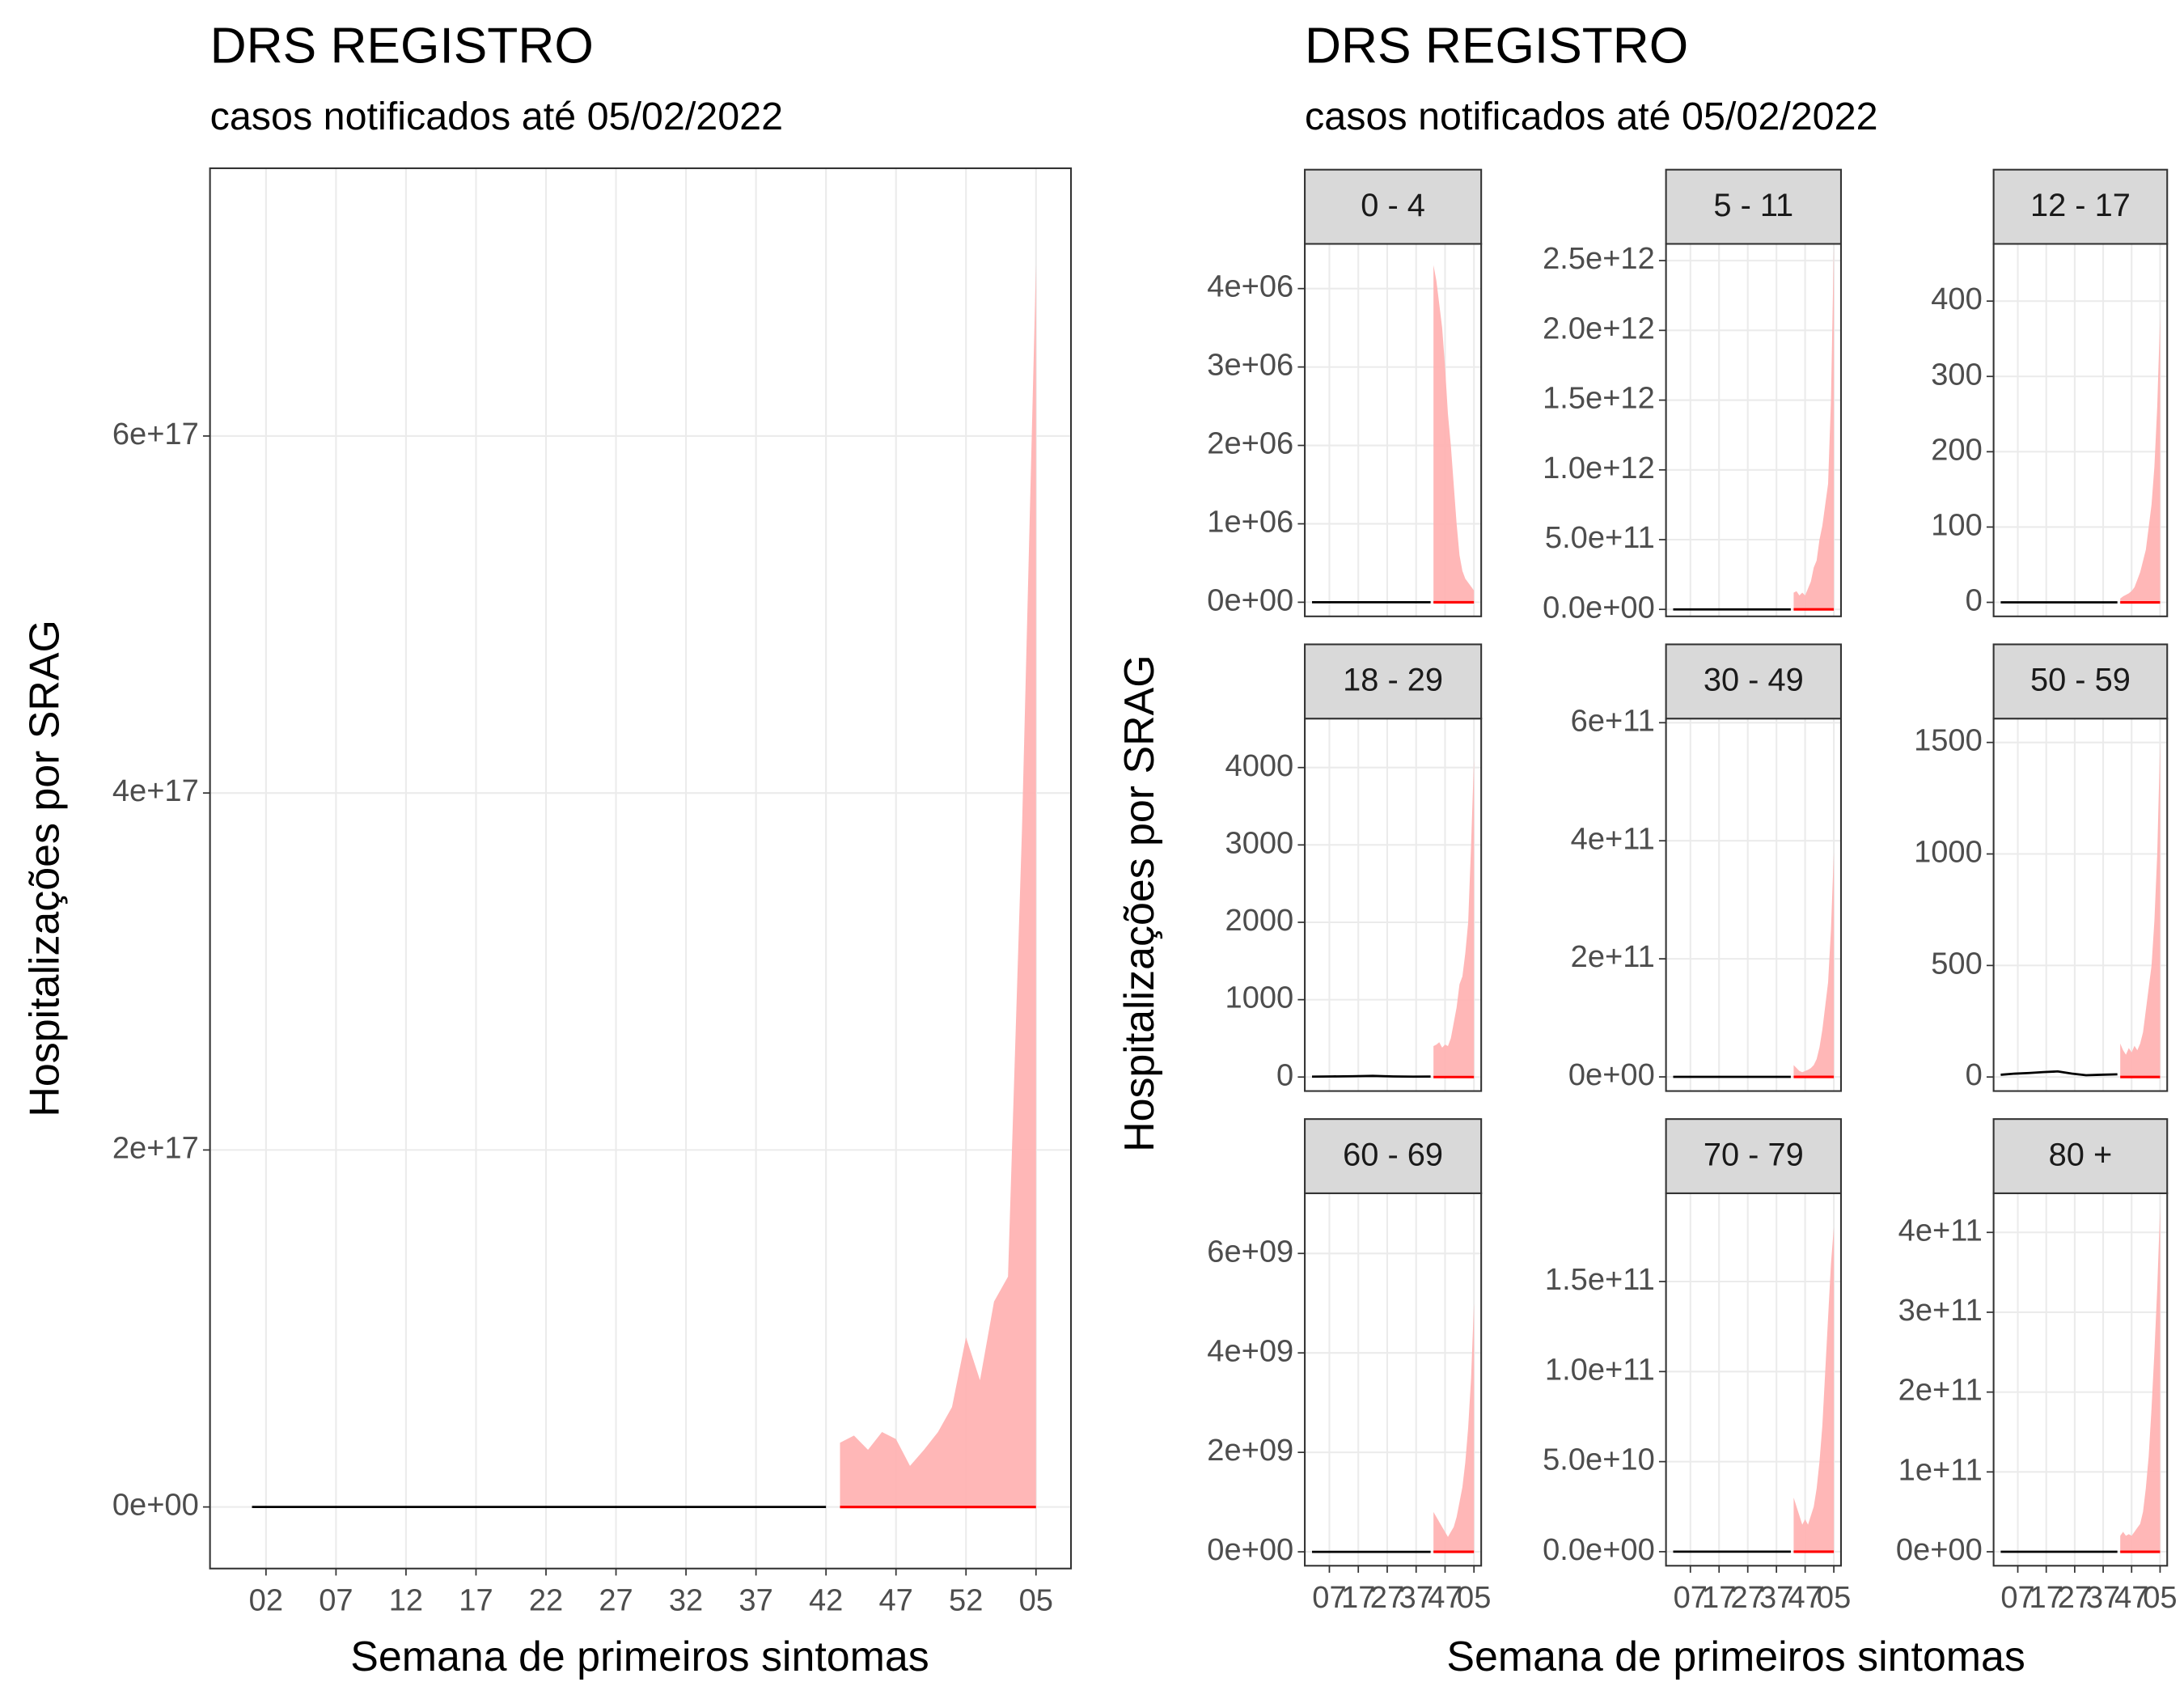 This screenshot has height=1699, width=2184. I want to click on y-tick-label: 4e+06, so click(1250, 287).